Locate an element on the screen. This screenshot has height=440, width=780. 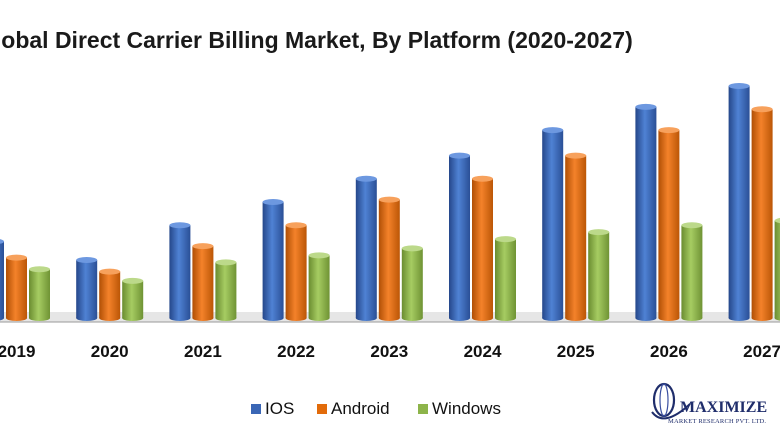
legend-item-ios: IOS is located at coordinates (272, 408).